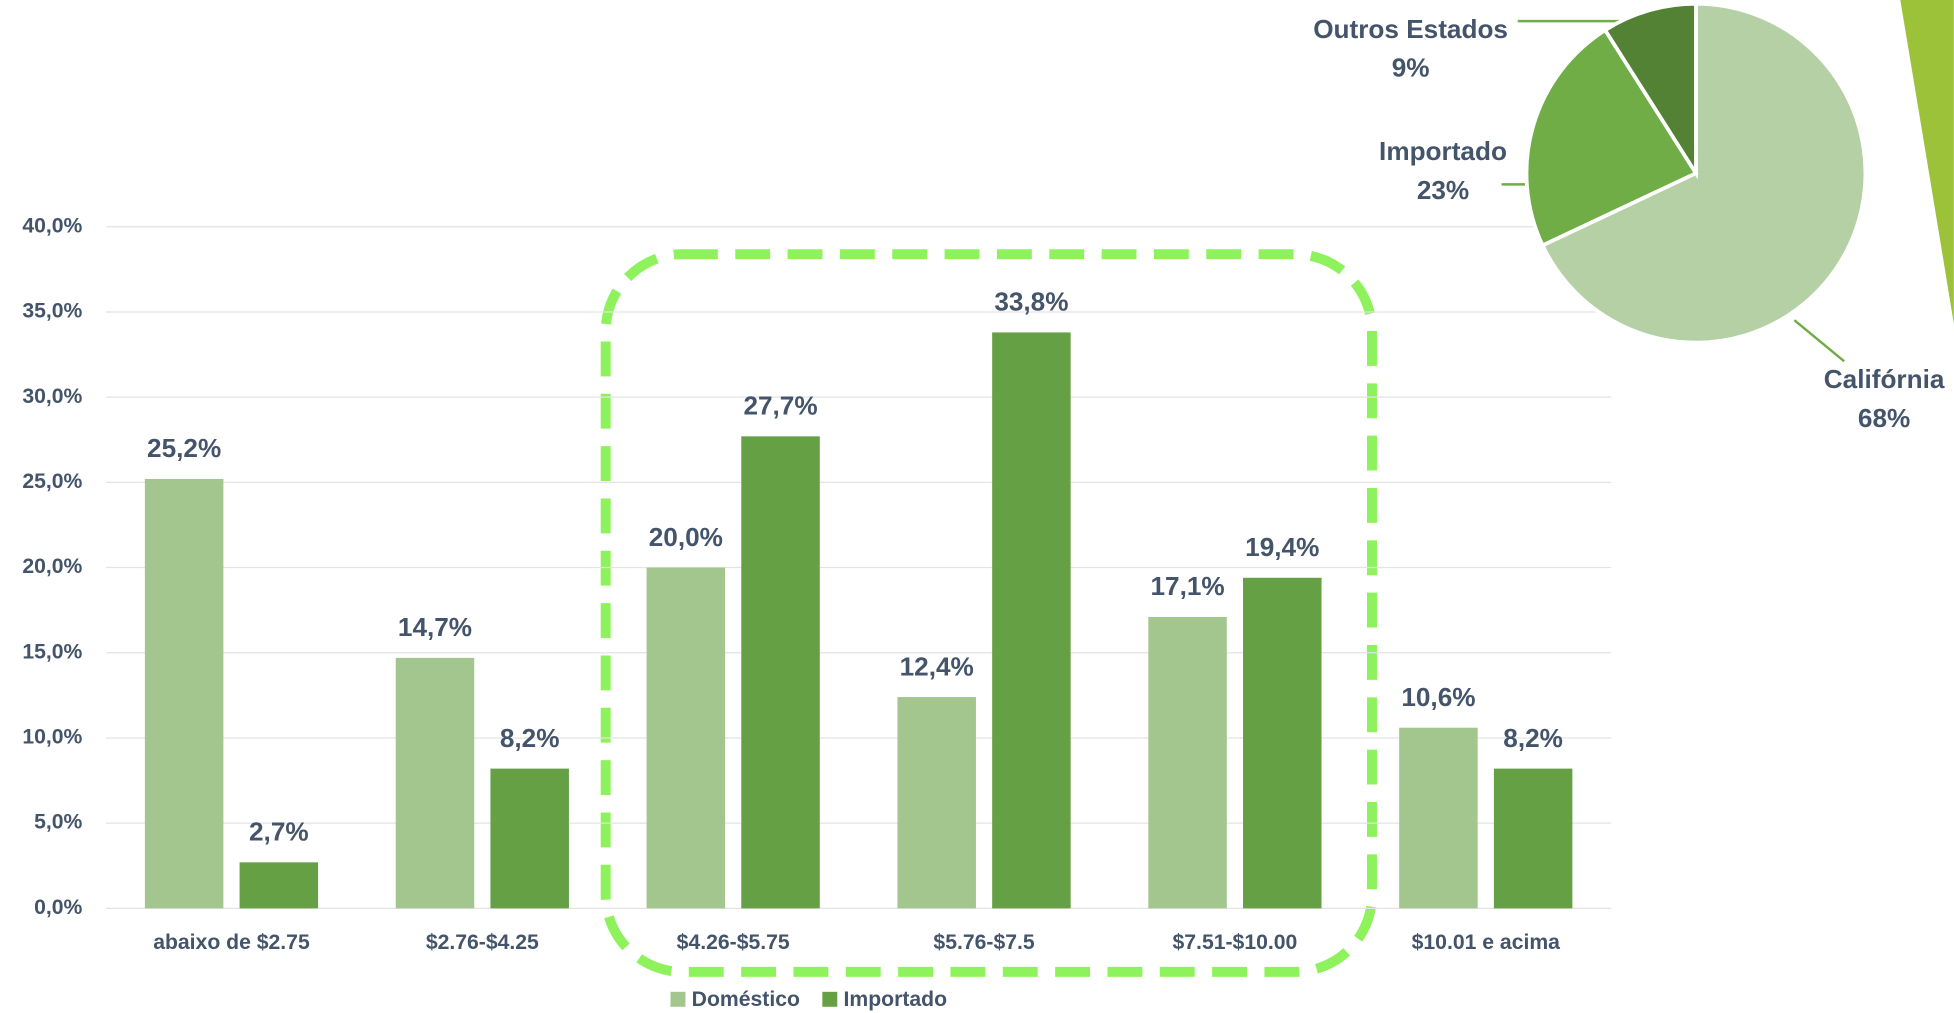  What do you see at coordinates (279, 832) in the screenshot?
I see `data-label: 2,7%` at bounding box center [279, 832].